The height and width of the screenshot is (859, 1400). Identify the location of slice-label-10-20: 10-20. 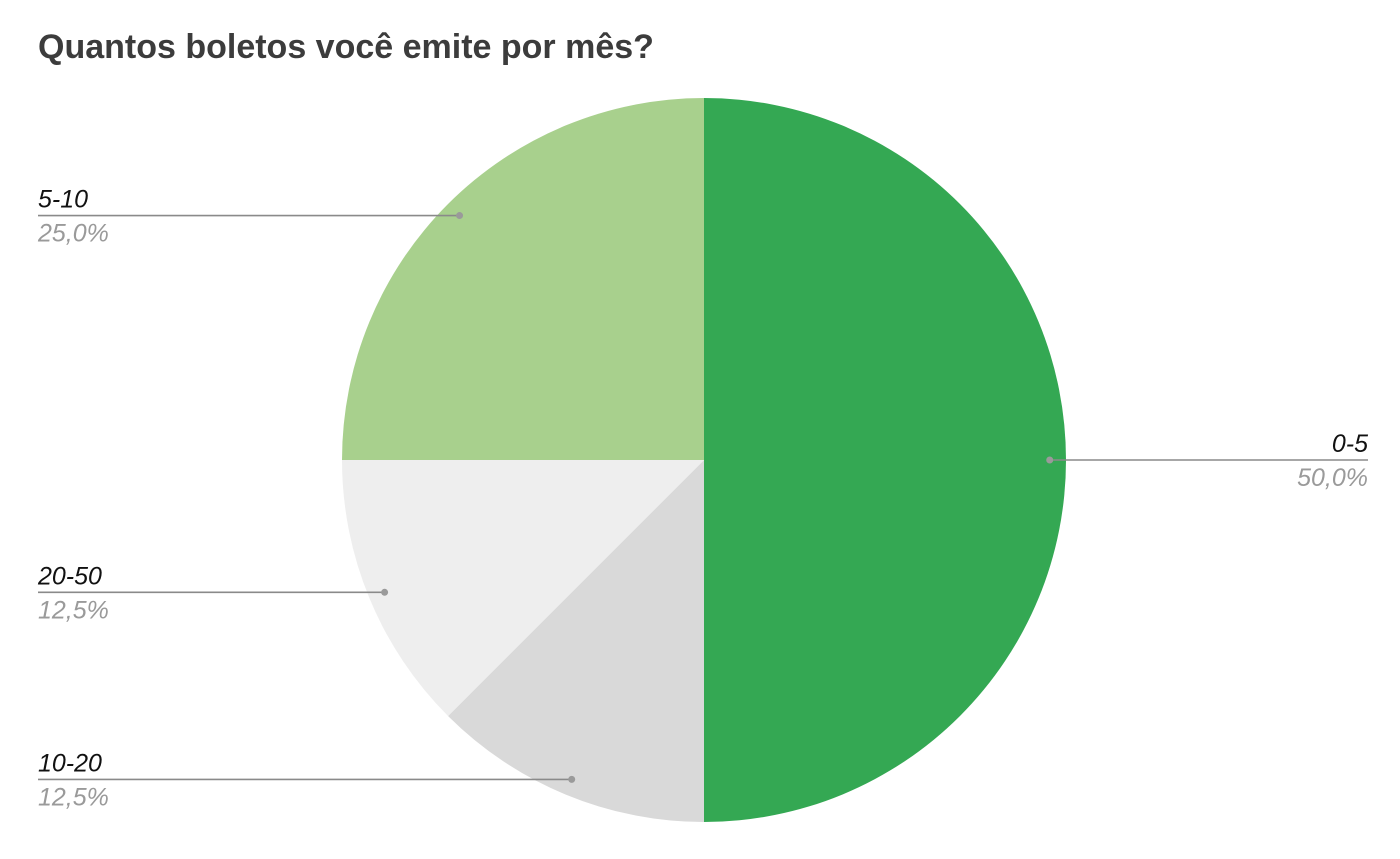
(70, 763).